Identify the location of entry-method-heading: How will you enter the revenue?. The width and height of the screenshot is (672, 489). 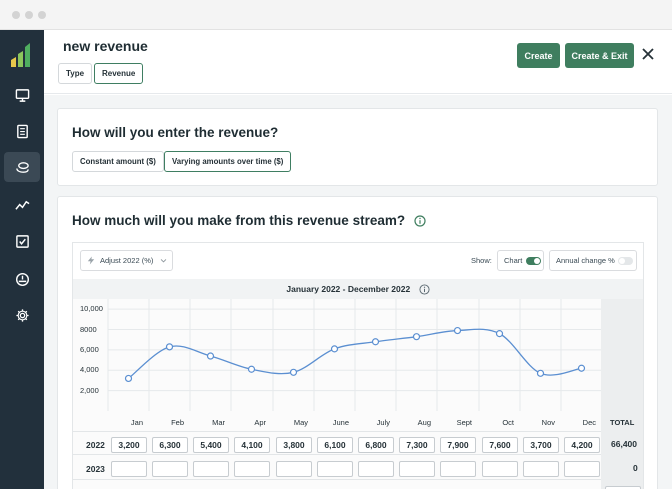
(175, 132).